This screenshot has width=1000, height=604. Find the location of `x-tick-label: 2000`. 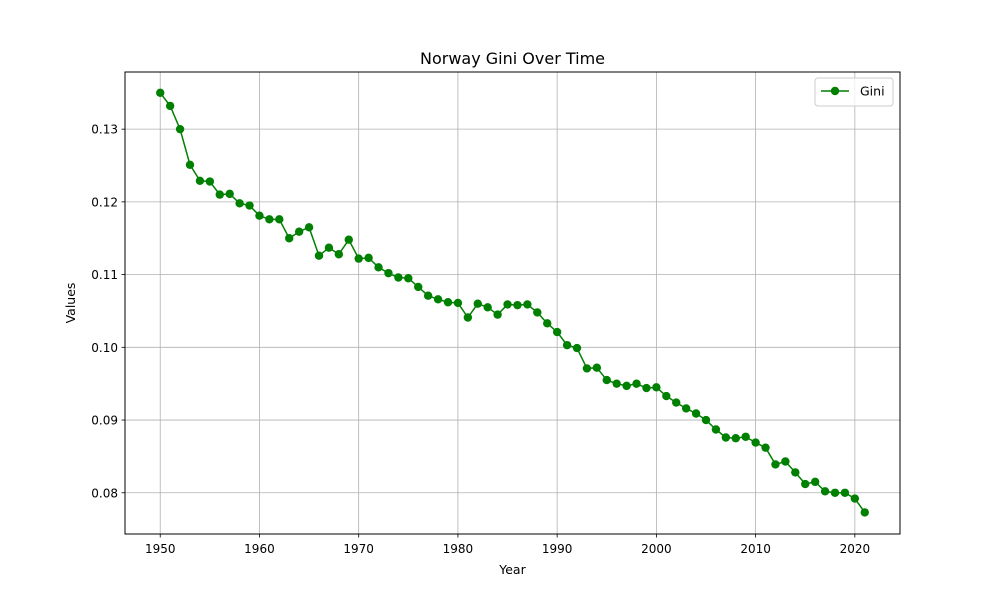

x-tick-label: 2000 is located at coordinates (656, 549).